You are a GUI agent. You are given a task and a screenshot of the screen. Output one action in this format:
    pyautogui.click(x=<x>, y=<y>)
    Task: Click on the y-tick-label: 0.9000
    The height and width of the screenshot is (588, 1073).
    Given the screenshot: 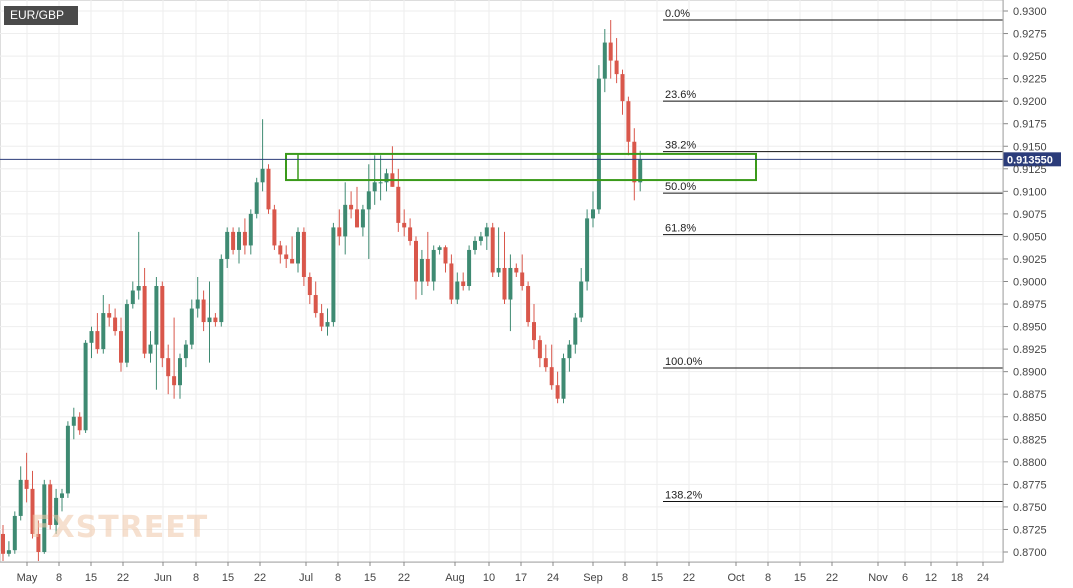 What is the action you would take?
    pyautogui.click(x=1030, y=283)
    